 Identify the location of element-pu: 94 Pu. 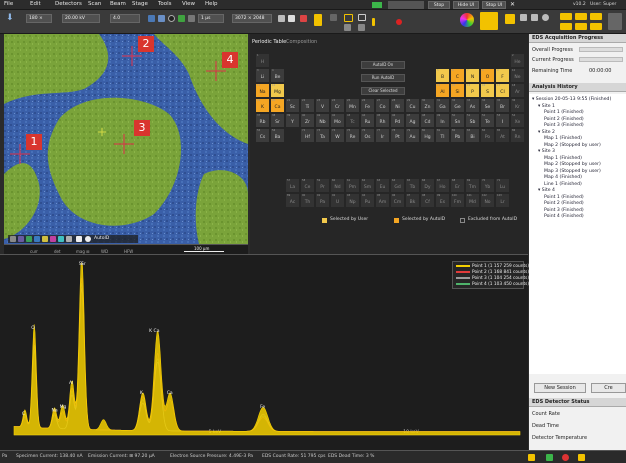
(367, 200).